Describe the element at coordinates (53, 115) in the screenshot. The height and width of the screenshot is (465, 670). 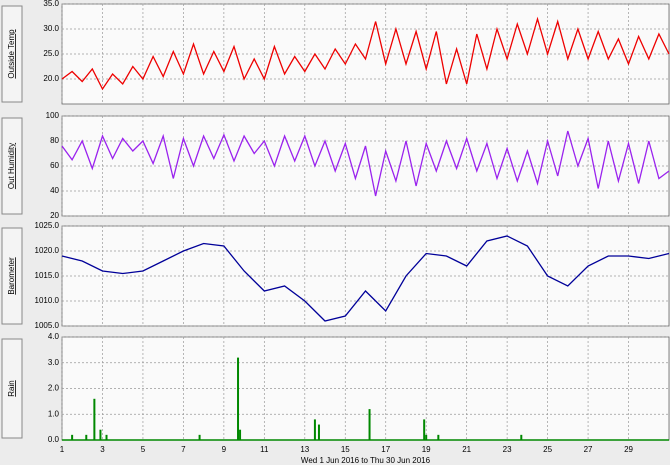
I see `y-tick-label: 100` at that location.